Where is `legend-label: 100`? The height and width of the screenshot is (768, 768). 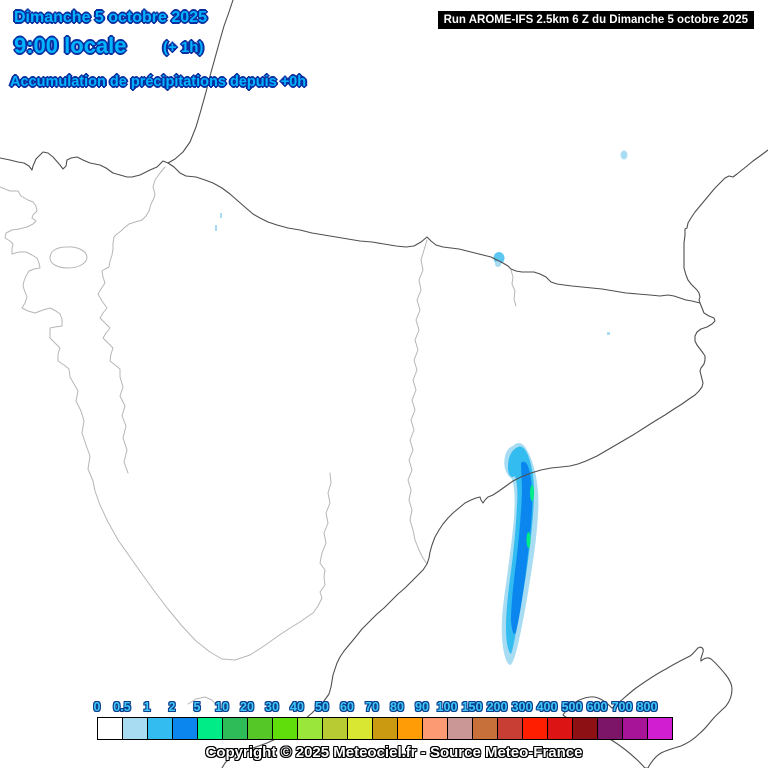
legend-label: 100 is located at coordinates (447, 707).